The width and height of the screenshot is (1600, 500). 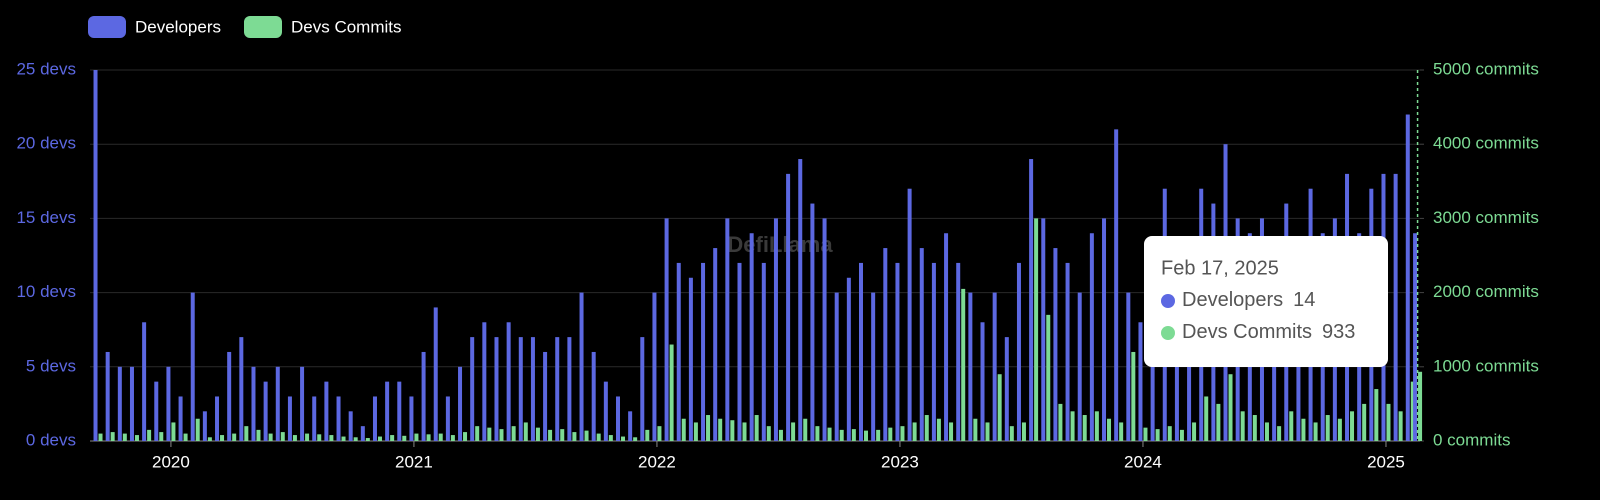 I want to click on tooltip-value: 933, so click(x=1338, y=332).